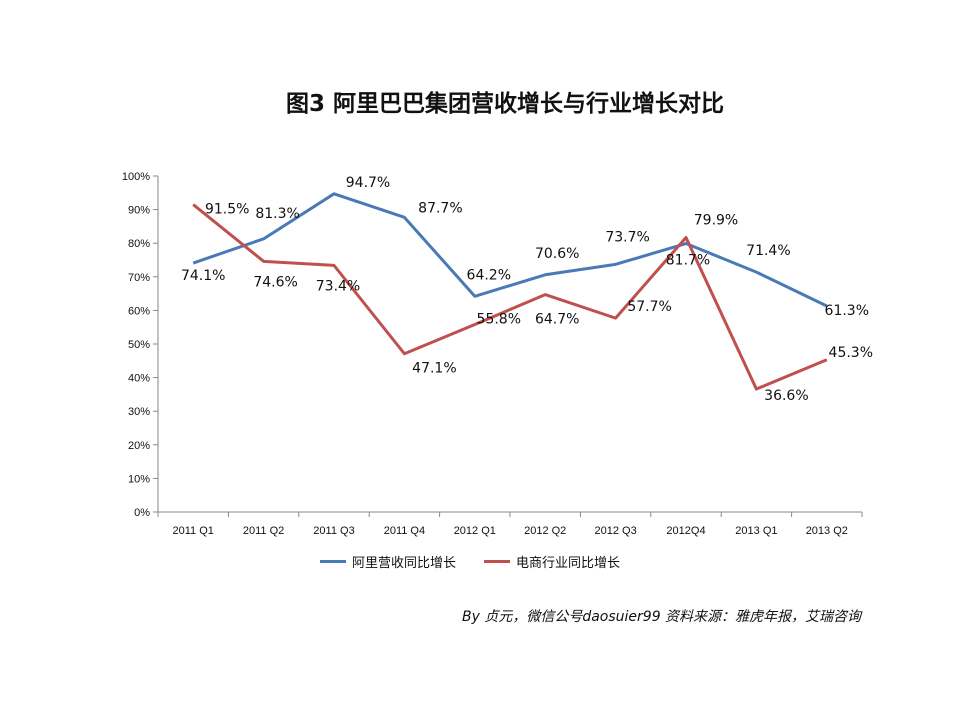  Describe the element at coordinates (333, 561) in the screenshot. I see `legend-swatch-alibaba` at that location.